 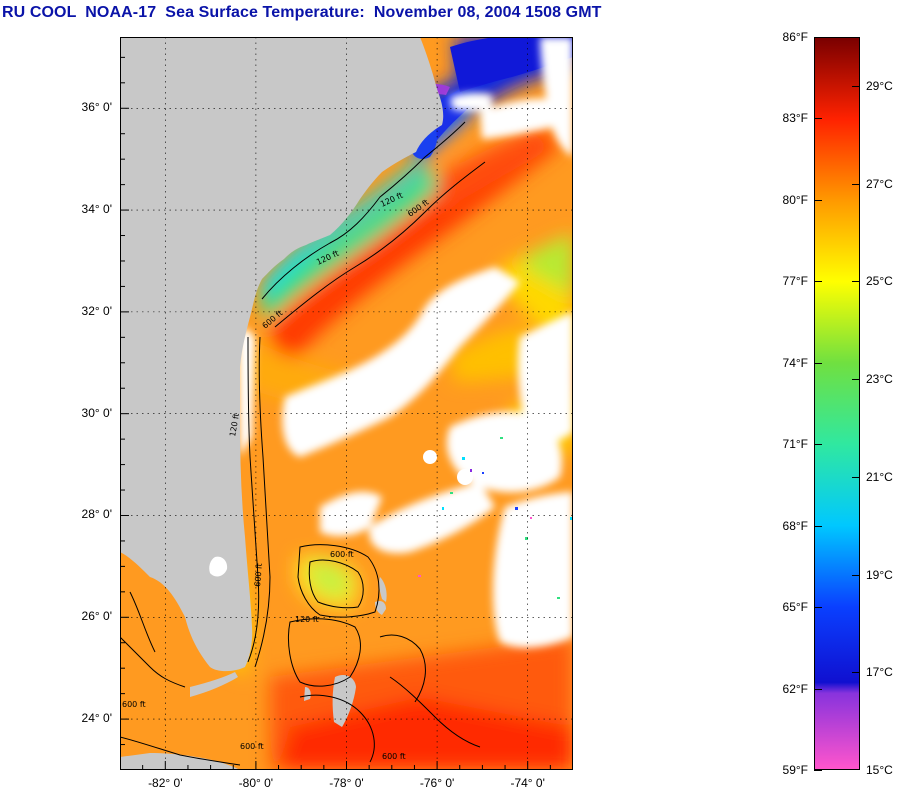 I want to click on lat-label-2: 32° 0', so click(x=96, y=310).